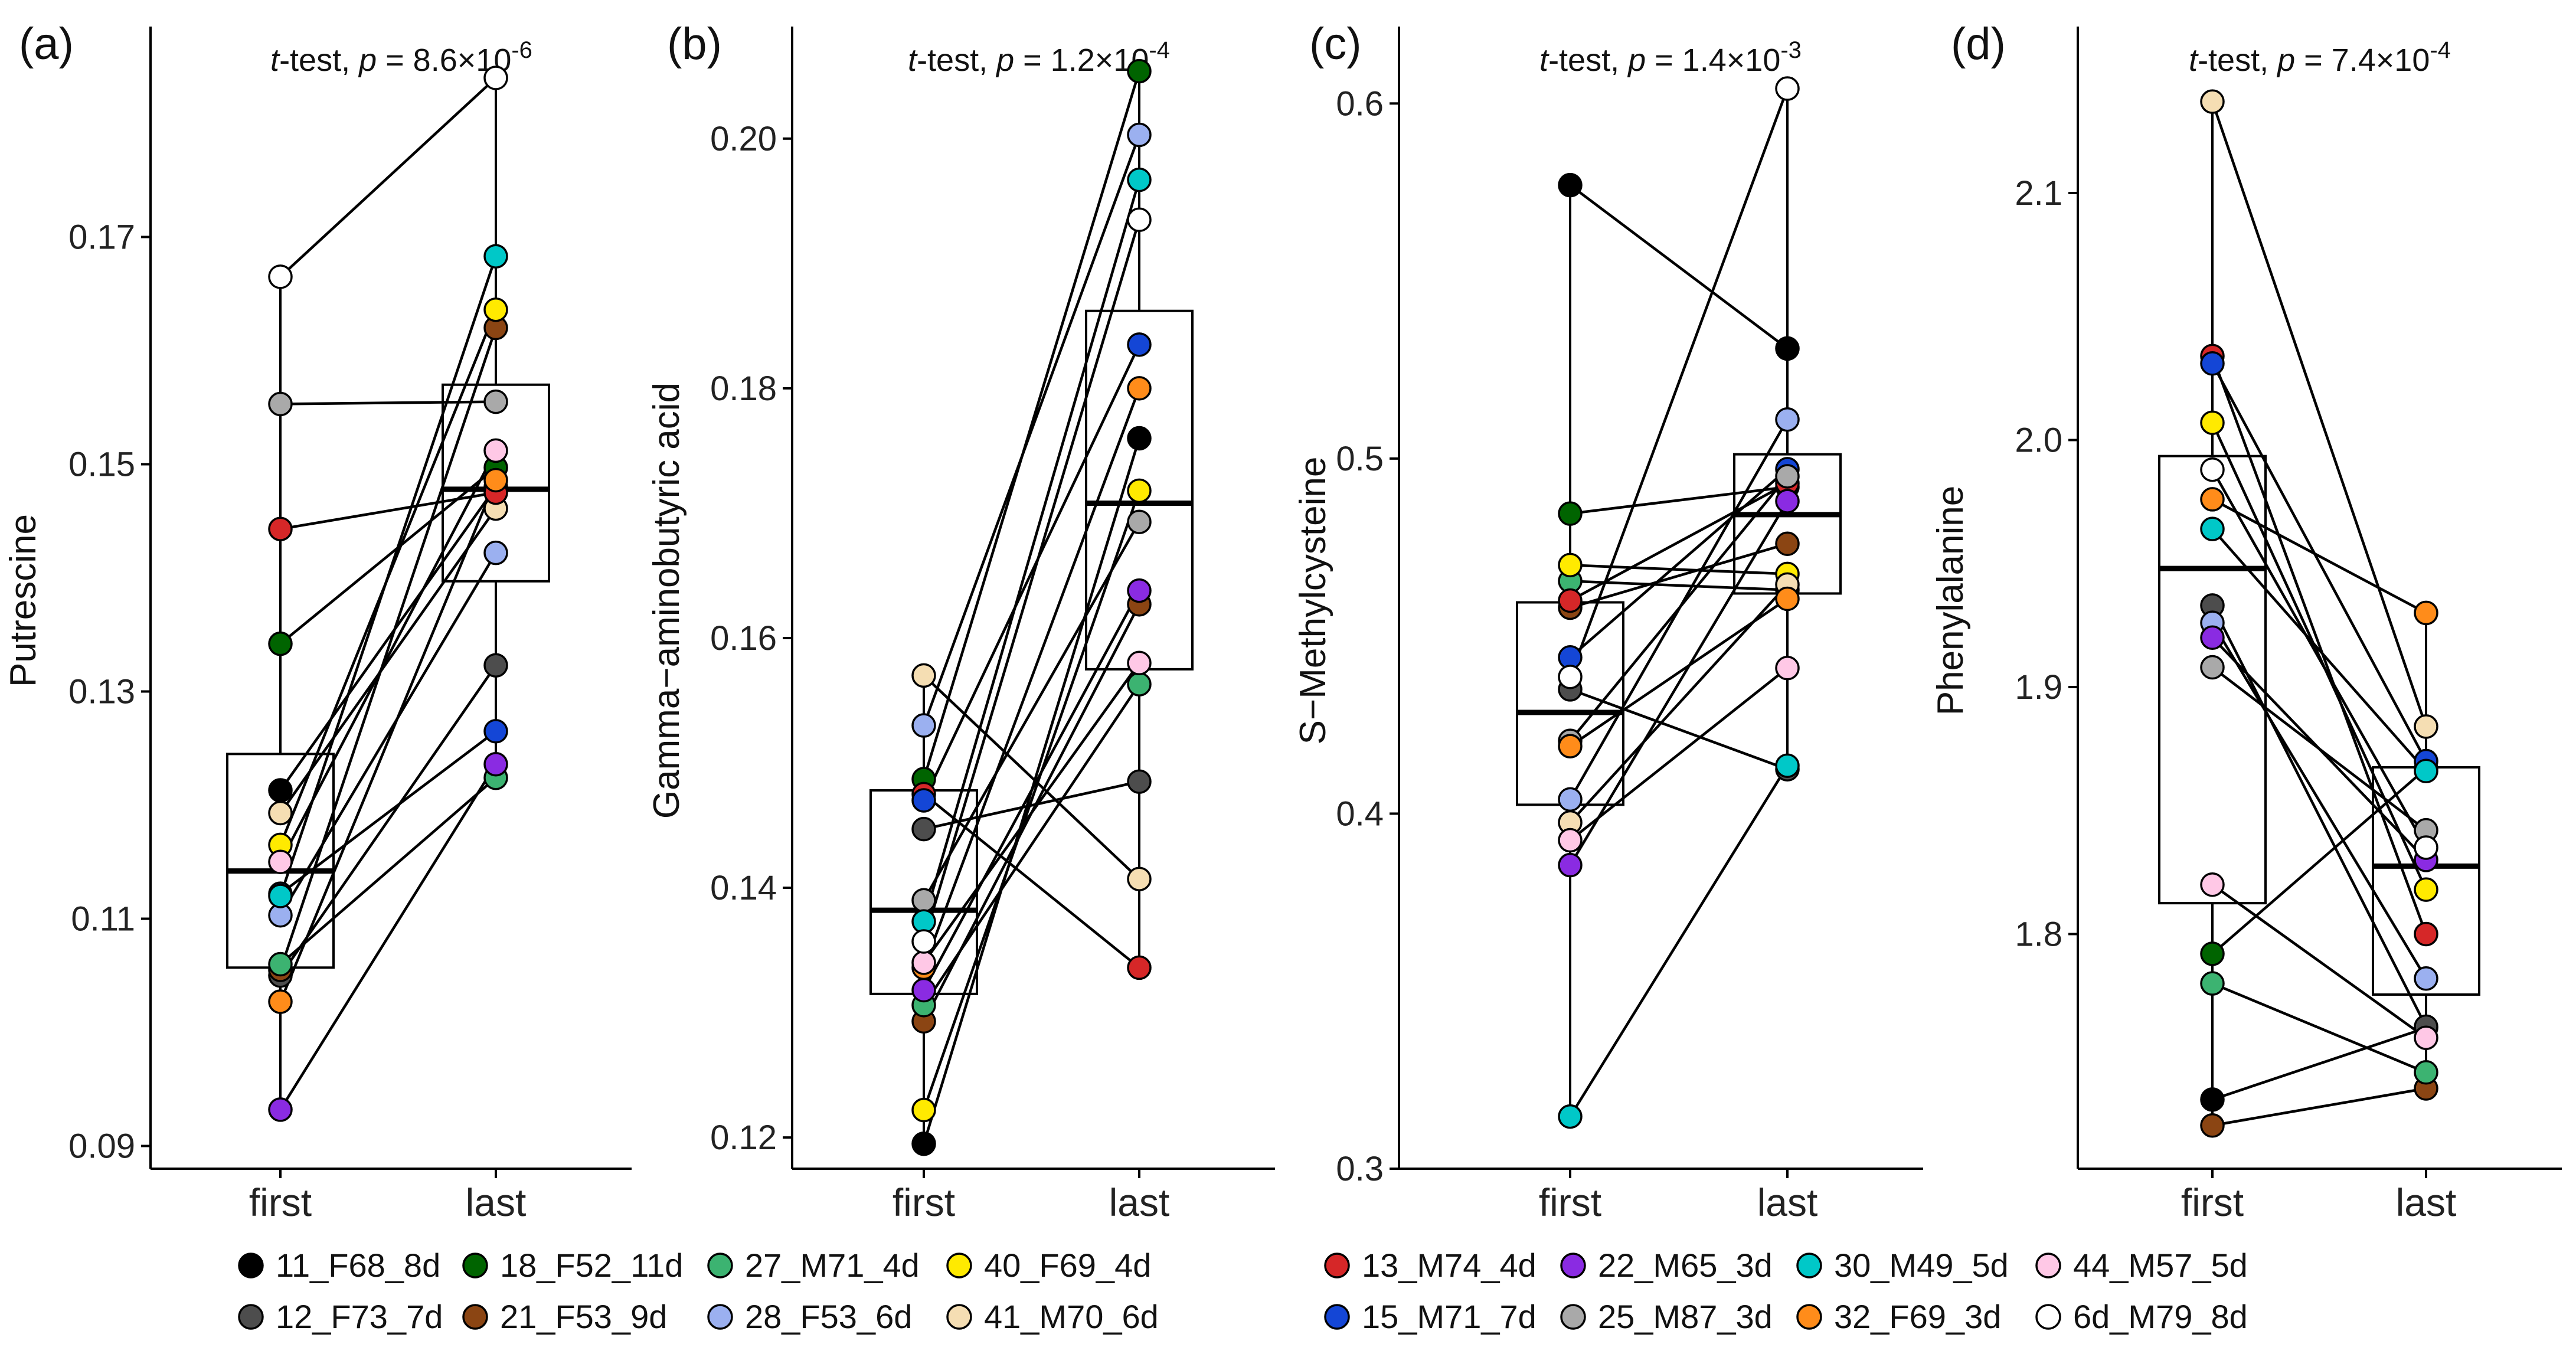 The height and width of the screenshot is (1357, 2576). Describe the element at coordinates (1081, 60) in the screenshot. I see `test-value: = 1.2×10` at that location.